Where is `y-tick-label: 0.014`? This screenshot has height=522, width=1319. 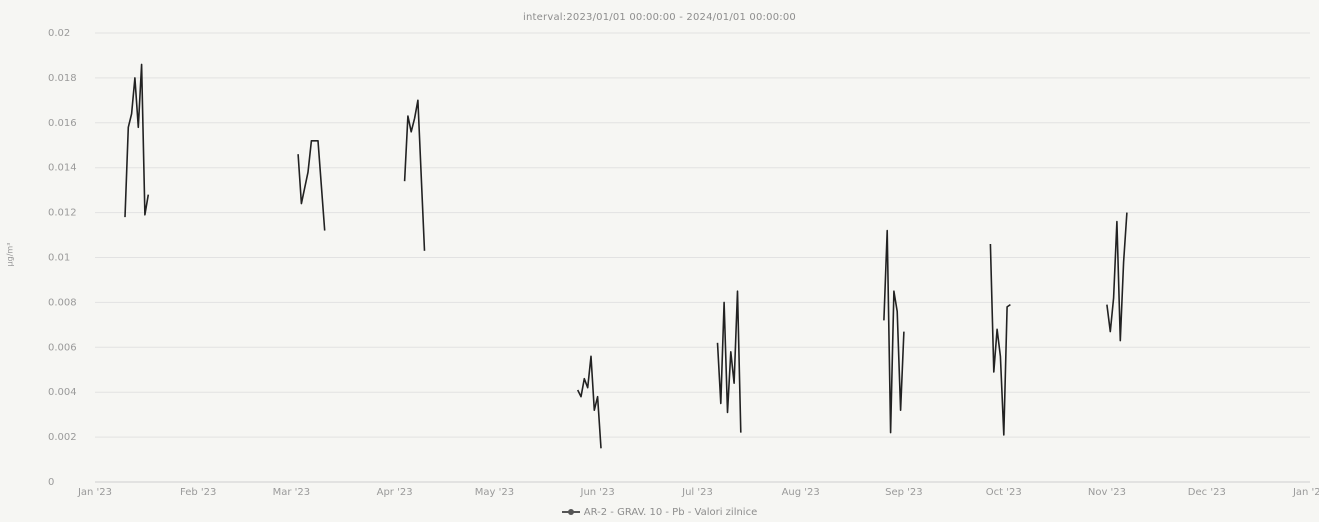
y-tick-label: 0.014 is located at coordinates (62, 168).